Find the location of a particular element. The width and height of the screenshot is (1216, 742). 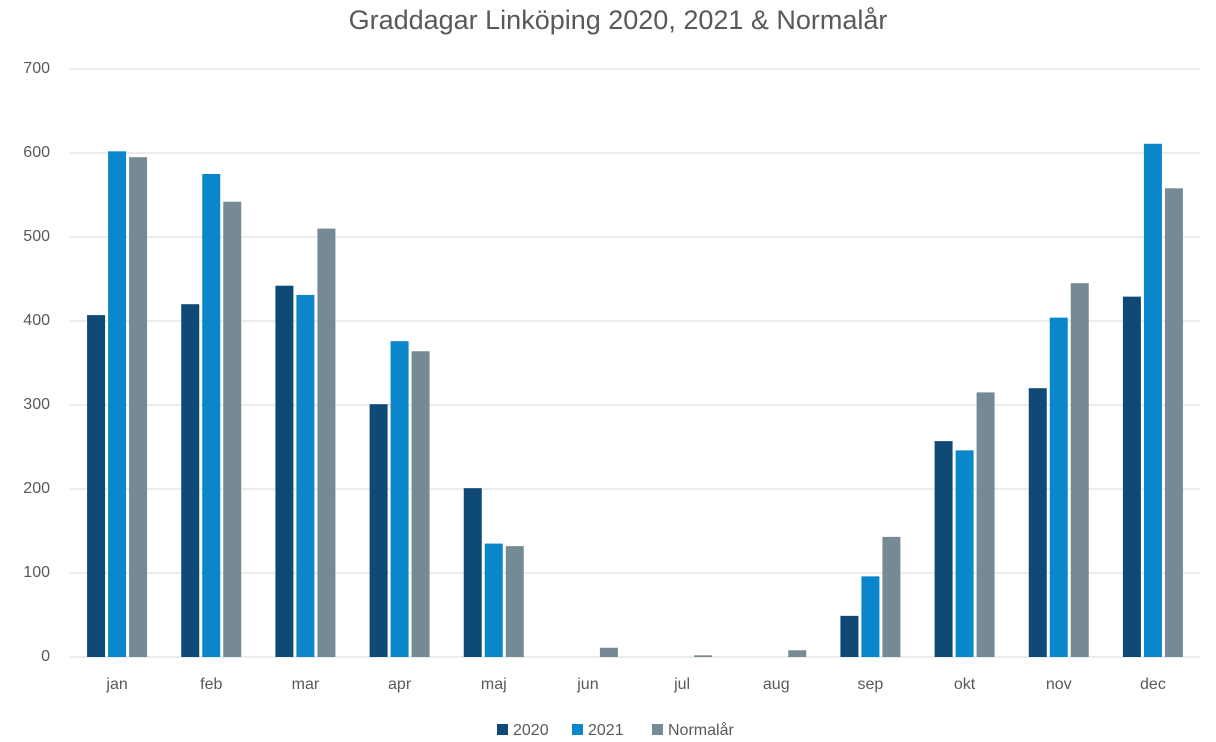

y-tick-label: 300 is located at coordinates (36, 404).